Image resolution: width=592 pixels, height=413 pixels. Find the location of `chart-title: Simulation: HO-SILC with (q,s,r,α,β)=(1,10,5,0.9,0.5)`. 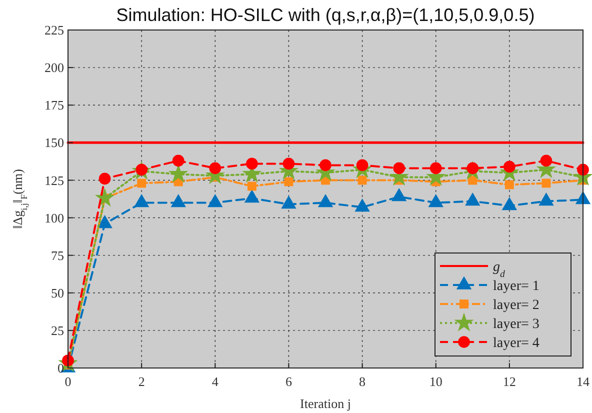

chart-title: Simulation: HO-SILC with (q,s,r,α,β)=(1,10,5,0.9,0.5) is located at coordinates (325, 15).